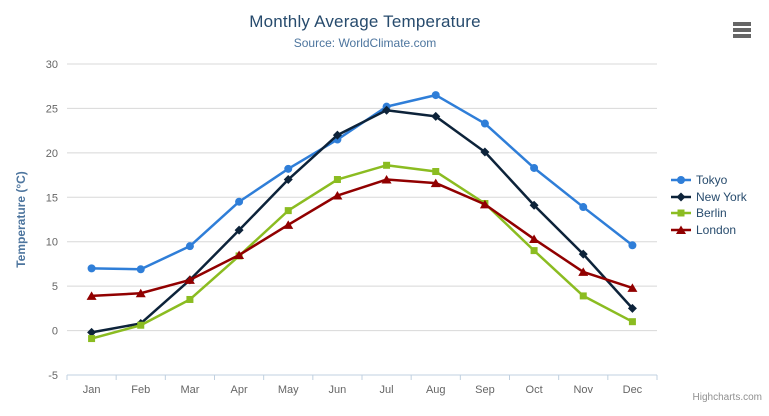 The height and width of the screenshot is (416, 769). I want to click on diamond-icon, so click(681, 197).